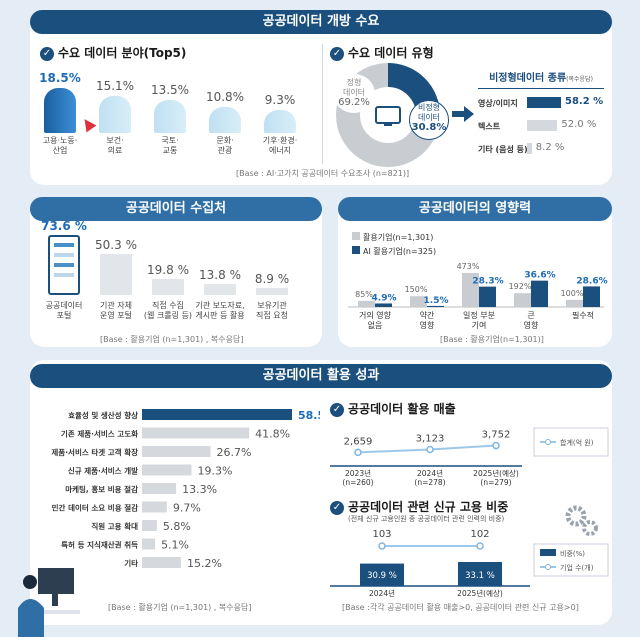 Image resolution: width=640 pixels, height=637 pixels. I want to click on impact-value-ai: 36.6%, so click(539, 276).